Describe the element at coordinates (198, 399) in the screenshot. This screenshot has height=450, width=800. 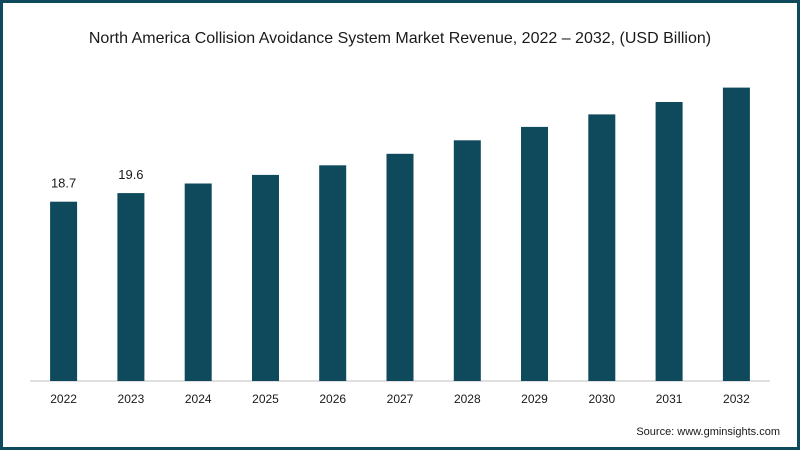
I see `x-tick-label-2024: 2024` at that location.